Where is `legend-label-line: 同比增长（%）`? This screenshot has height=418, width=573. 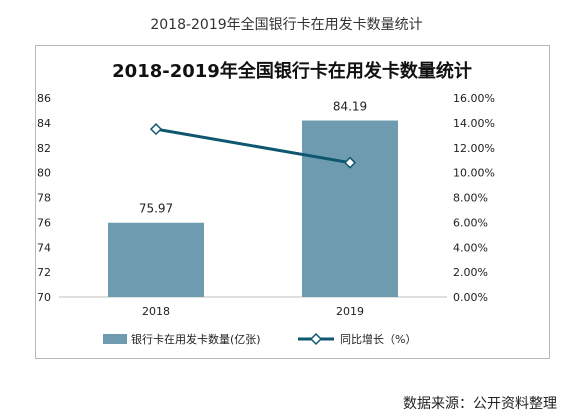
legend-label-line: 同比增长（%） is located at coordinates (378, 339).